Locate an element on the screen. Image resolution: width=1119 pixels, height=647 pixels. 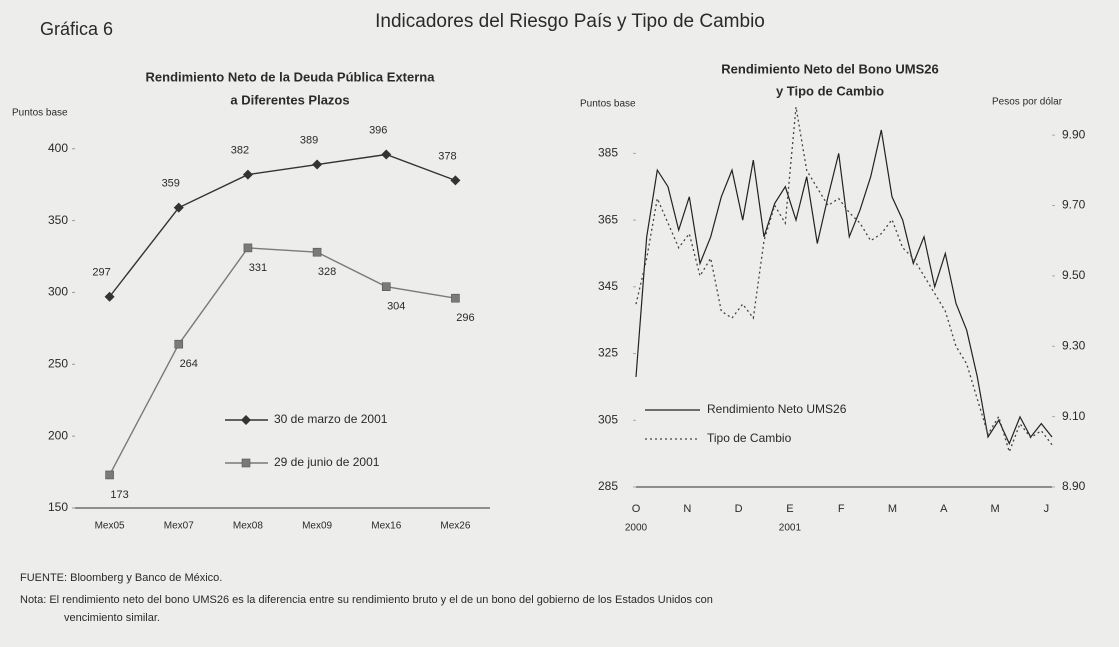
chart-title: a Diferentes Plazos is located at coordinates (289, 99).